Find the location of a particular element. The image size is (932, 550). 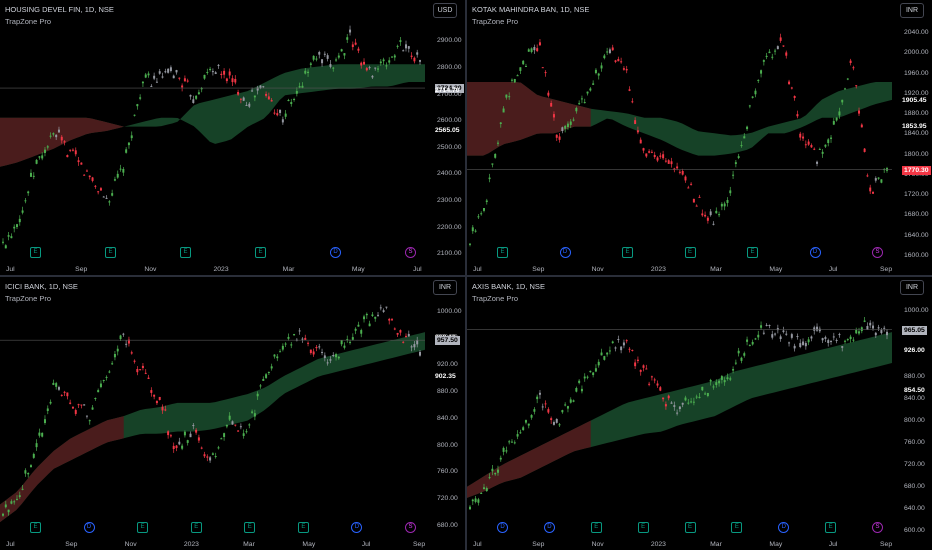

currency-button: USD is located at coordinates (445, 10).